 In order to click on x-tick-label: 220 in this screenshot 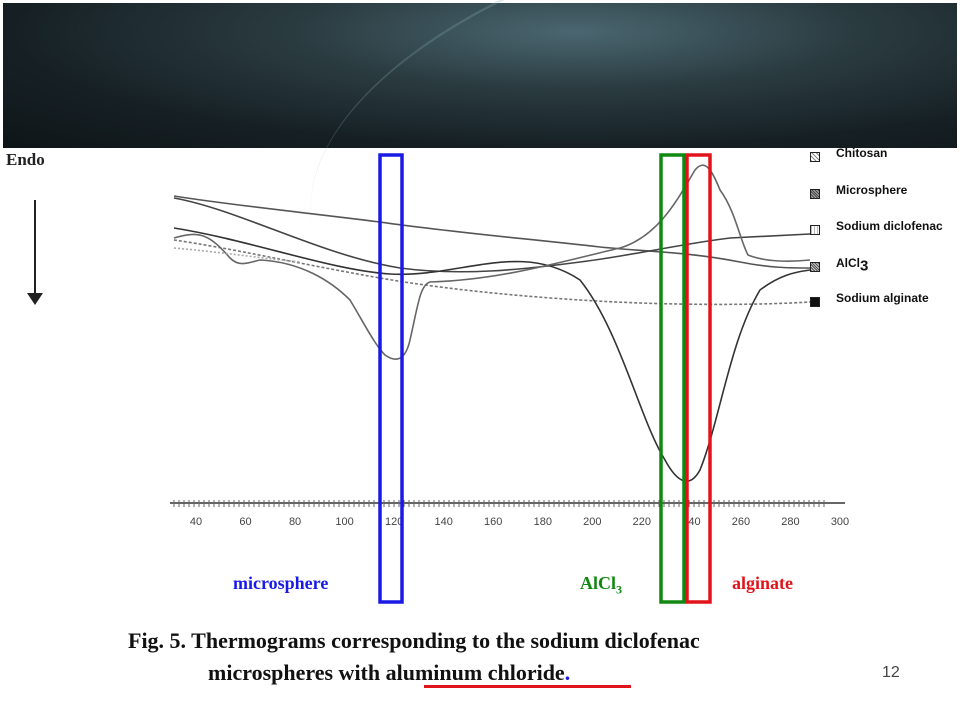, I will do `click(642, 522)`.